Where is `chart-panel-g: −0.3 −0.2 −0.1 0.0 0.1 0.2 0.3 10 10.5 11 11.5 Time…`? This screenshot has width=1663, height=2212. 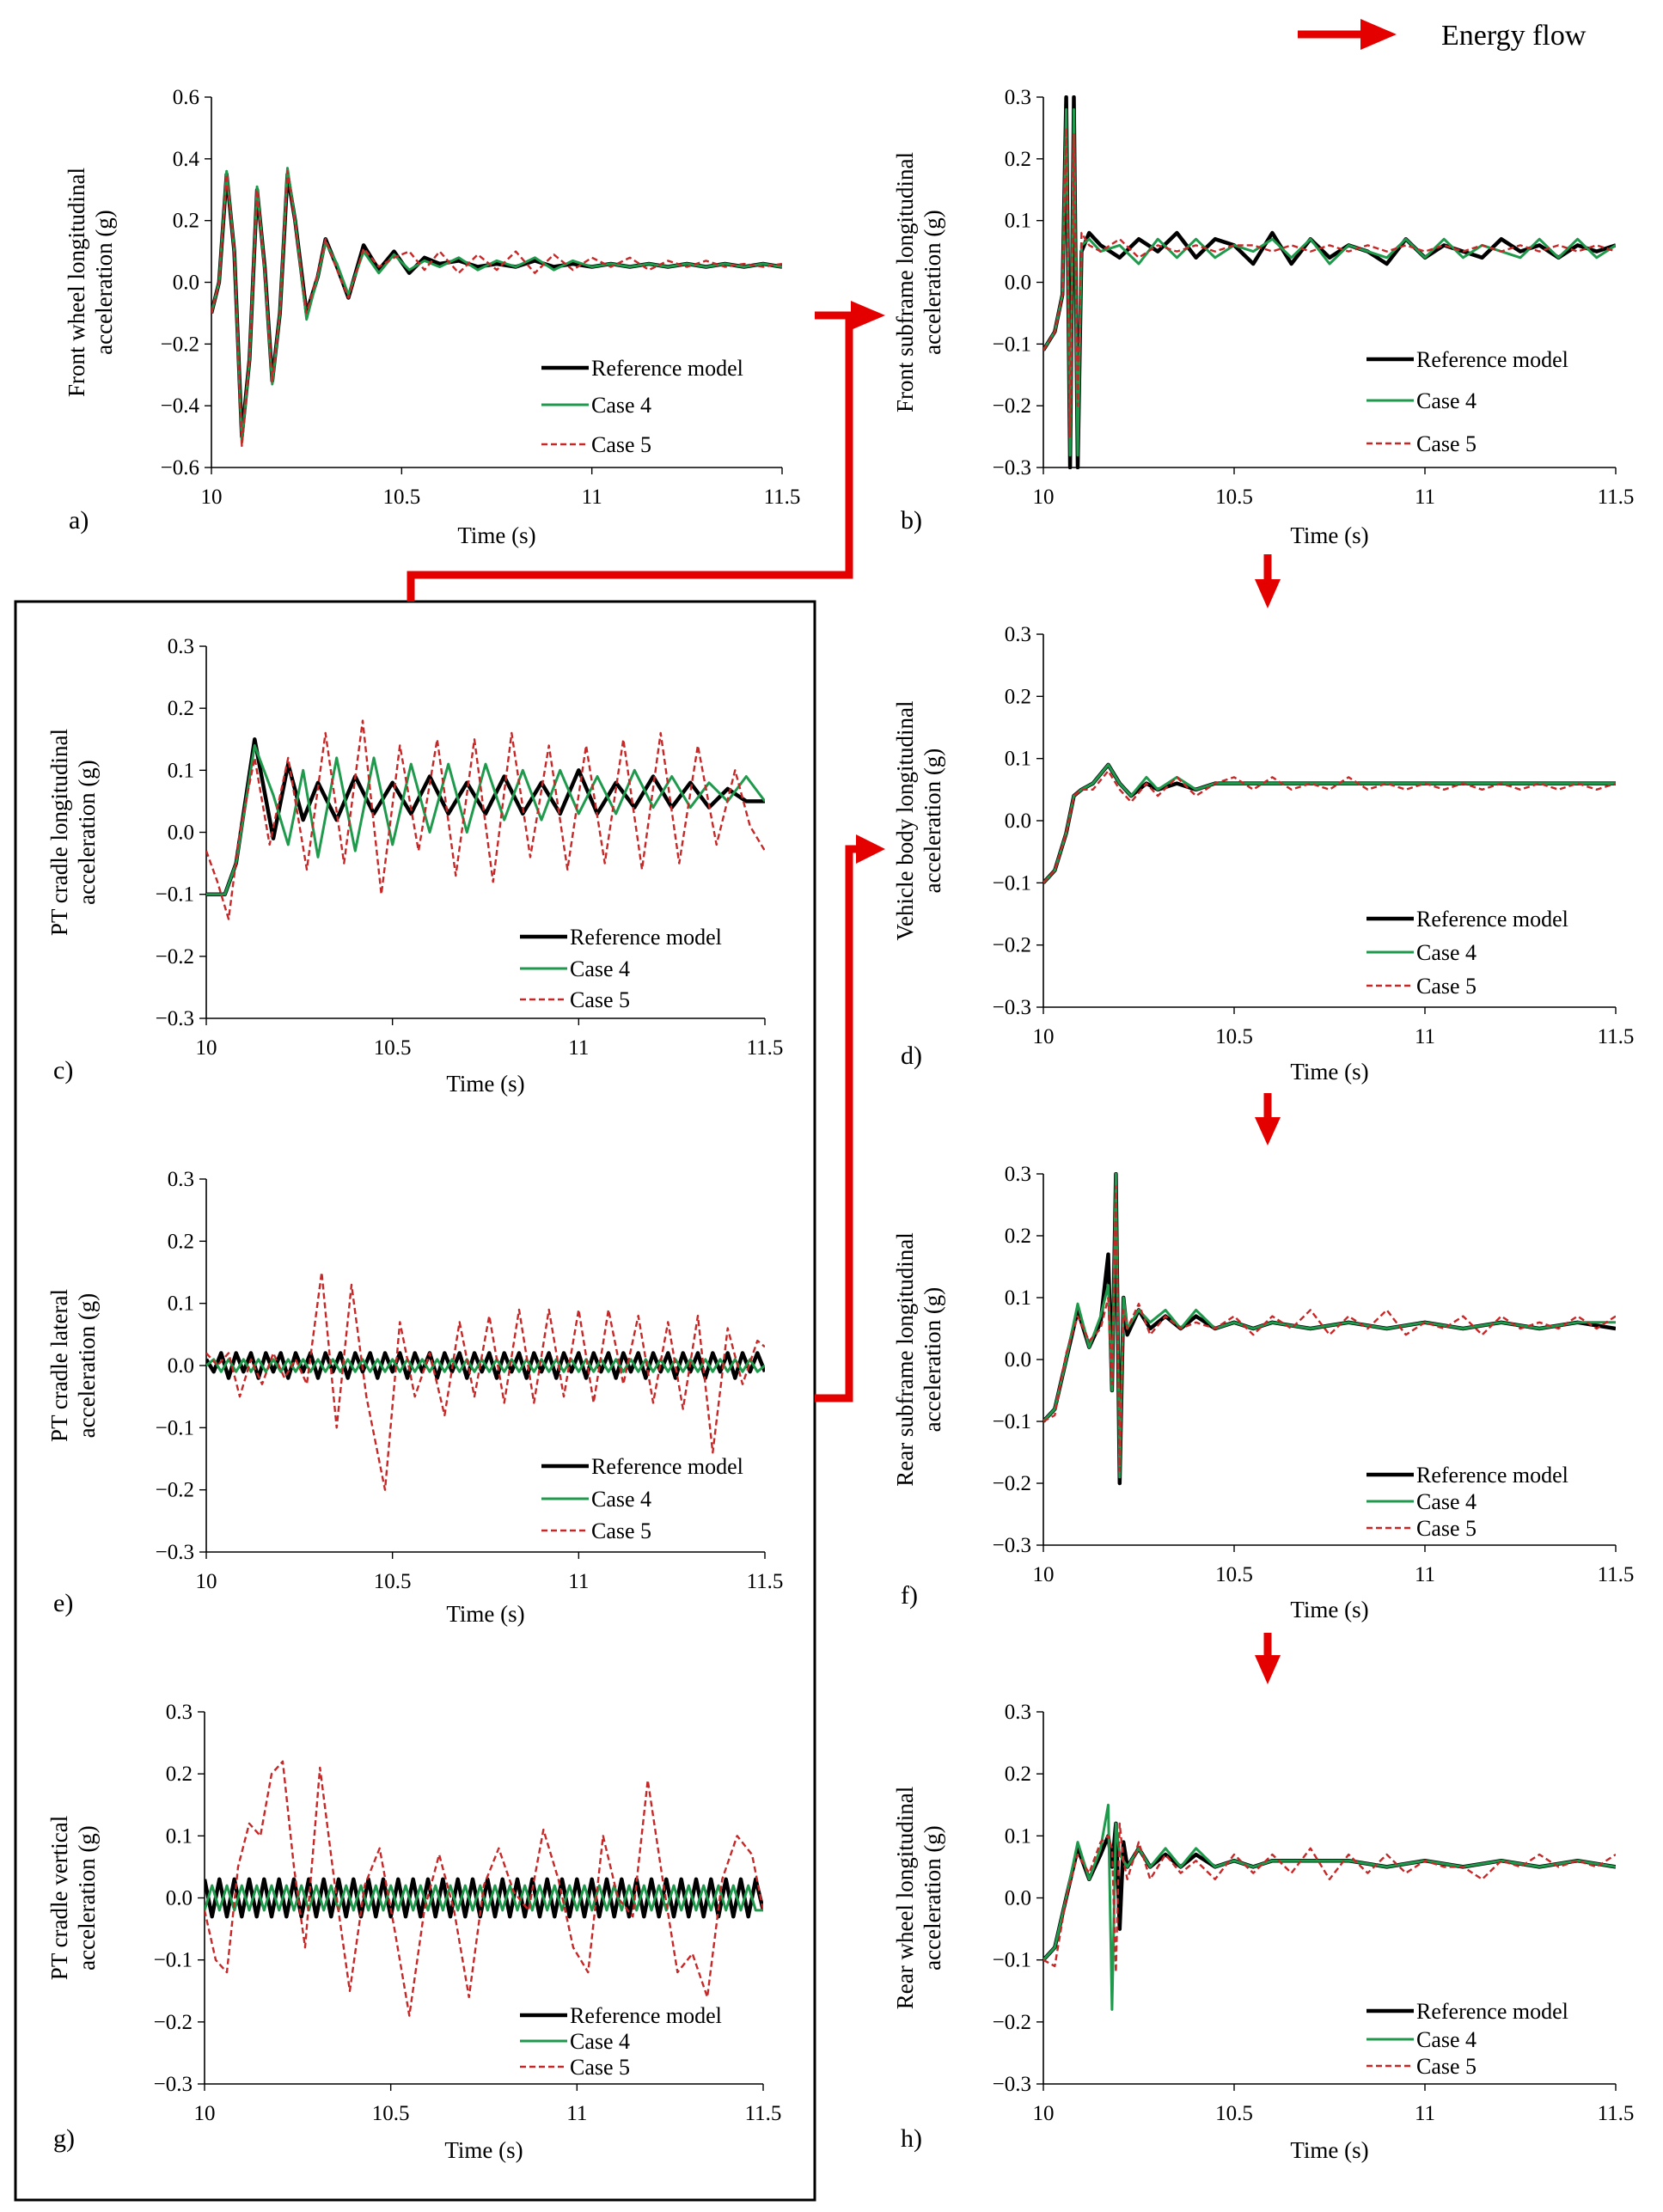 chart-panel-g: −0.3 −0.2 −0.1 0.0 0.1 0.2 0.3 10 10.5 11 11.5 Time… is located at coordinates (413, 1932).